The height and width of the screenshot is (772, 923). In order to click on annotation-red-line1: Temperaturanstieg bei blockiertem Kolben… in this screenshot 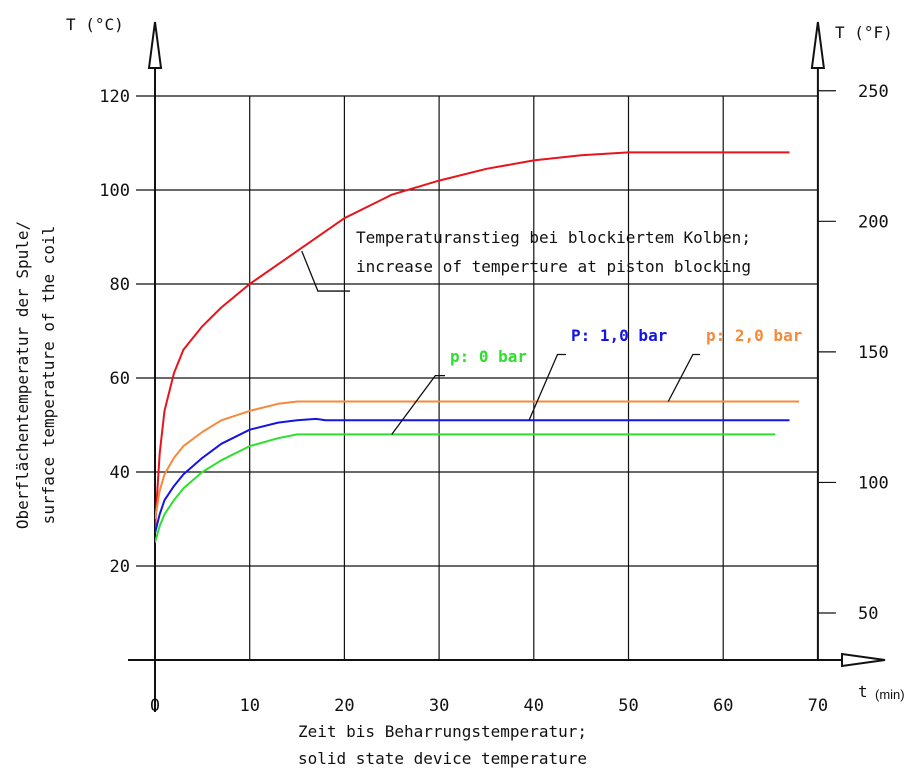, I will do `click(553, 237)`.